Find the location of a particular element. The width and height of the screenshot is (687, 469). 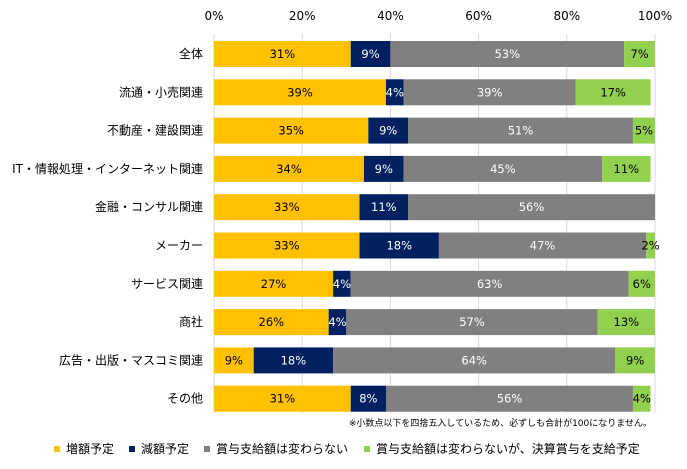

data-label: 64% is located at coordinates (474, 360).